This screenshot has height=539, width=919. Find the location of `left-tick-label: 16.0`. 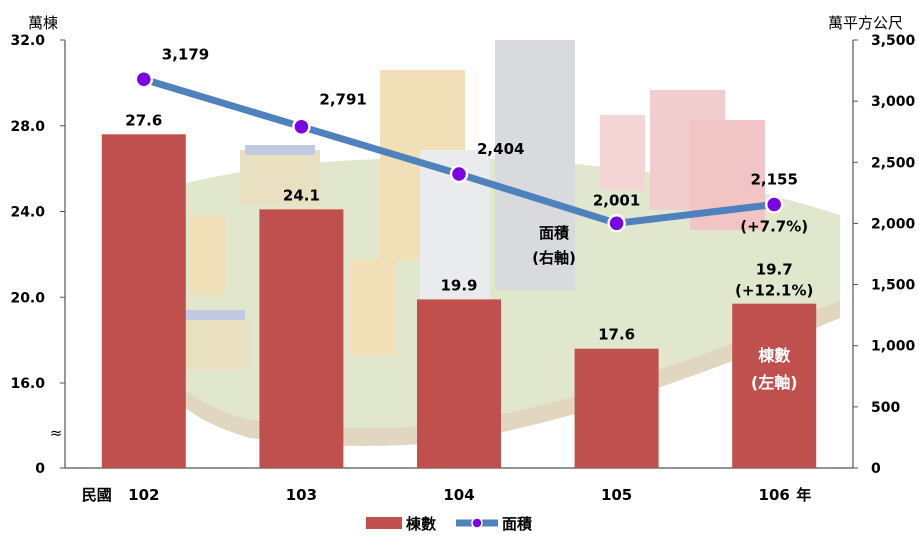

left-tick-label: 16.0 is located at coordinates (27, 384).